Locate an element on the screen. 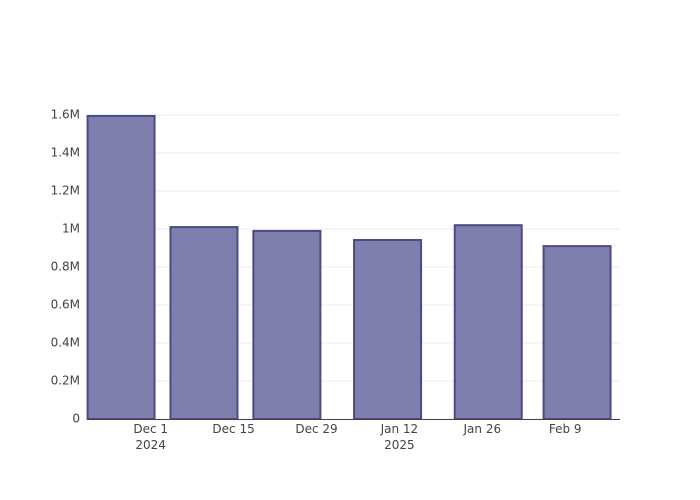 The width and height of the screenshot is (700, 500). y-tick-label: 0 is located at coordinates (76, 419).